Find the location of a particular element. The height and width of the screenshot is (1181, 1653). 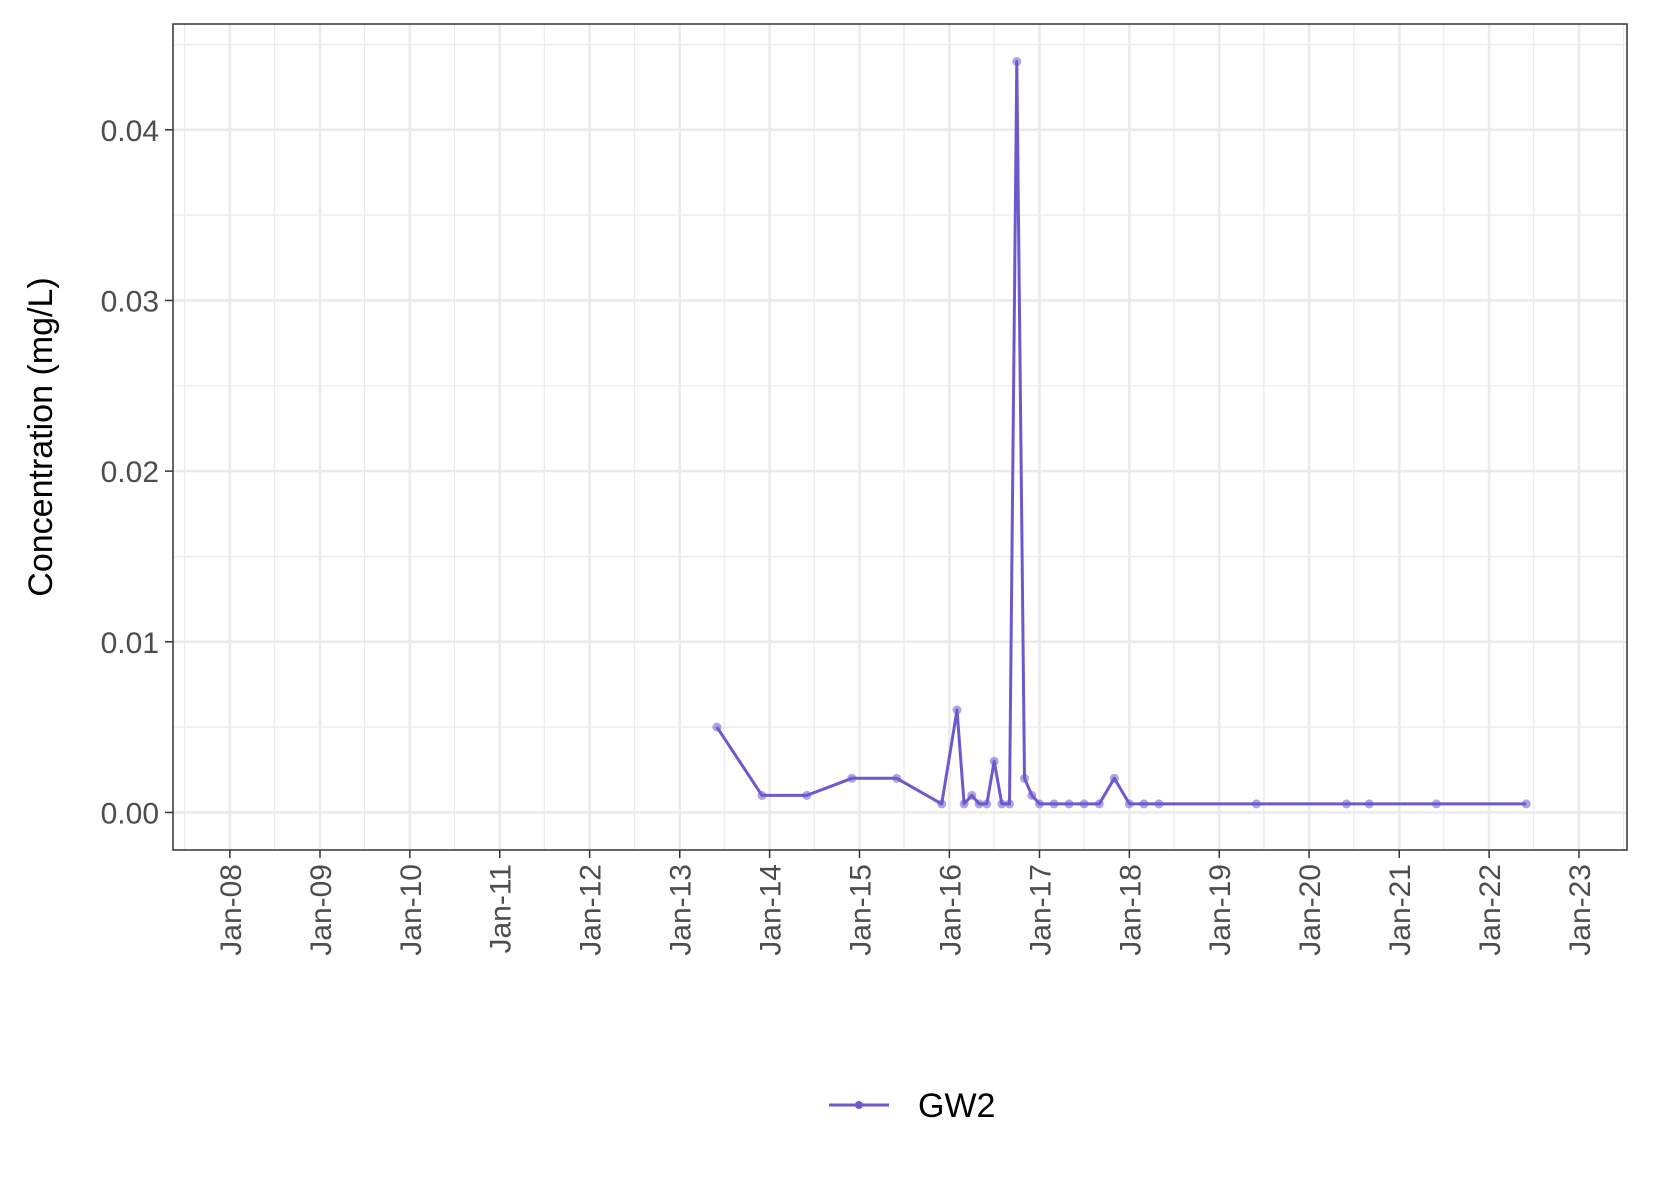

legend: GW2 is located at coordinates (912, 1106).